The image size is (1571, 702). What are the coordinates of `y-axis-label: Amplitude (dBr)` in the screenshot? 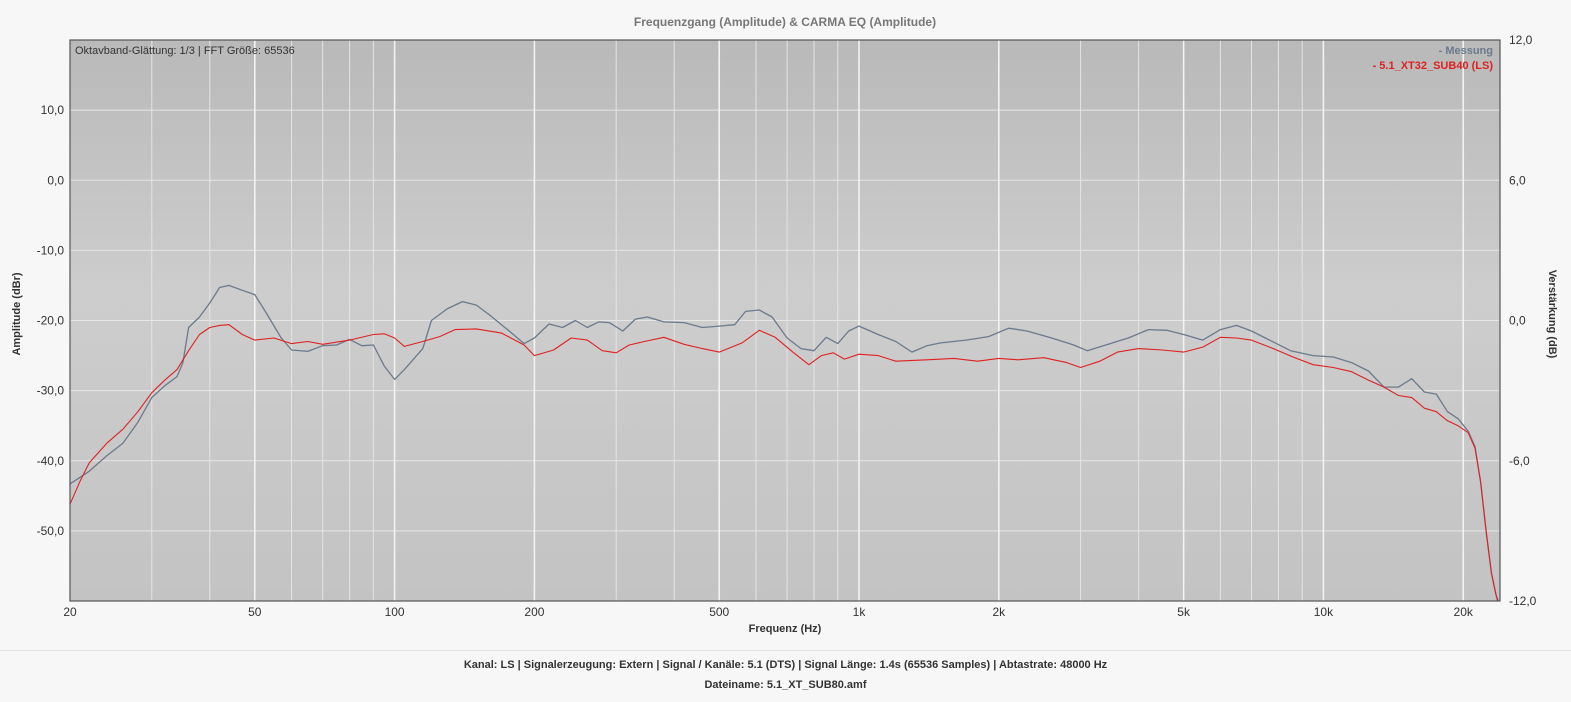 It's located at (17, 313).